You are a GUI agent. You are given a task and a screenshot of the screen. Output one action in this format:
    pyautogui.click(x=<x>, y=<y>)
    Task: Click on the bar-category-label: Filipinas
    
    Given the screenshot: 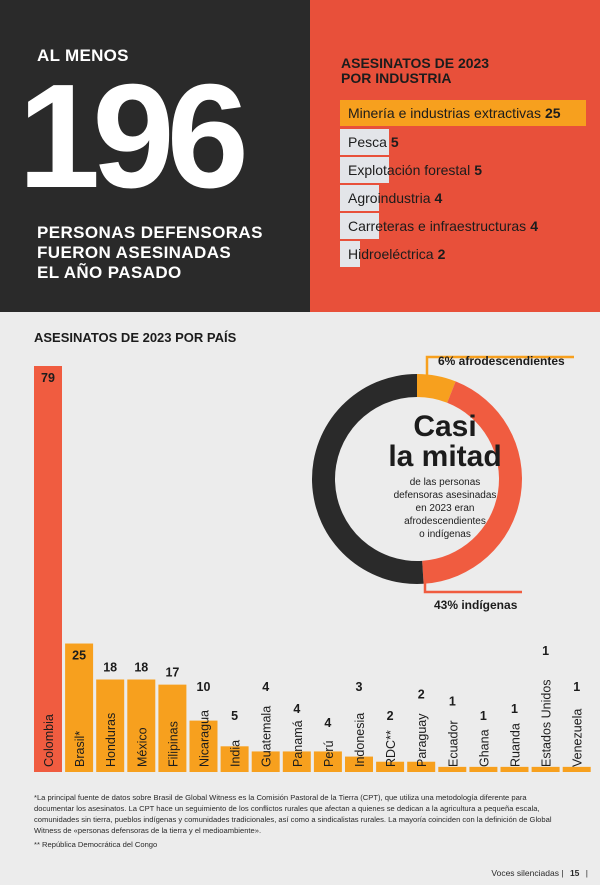 What is the action you would take?
    pyautogui.click(x=173, y=744)
    